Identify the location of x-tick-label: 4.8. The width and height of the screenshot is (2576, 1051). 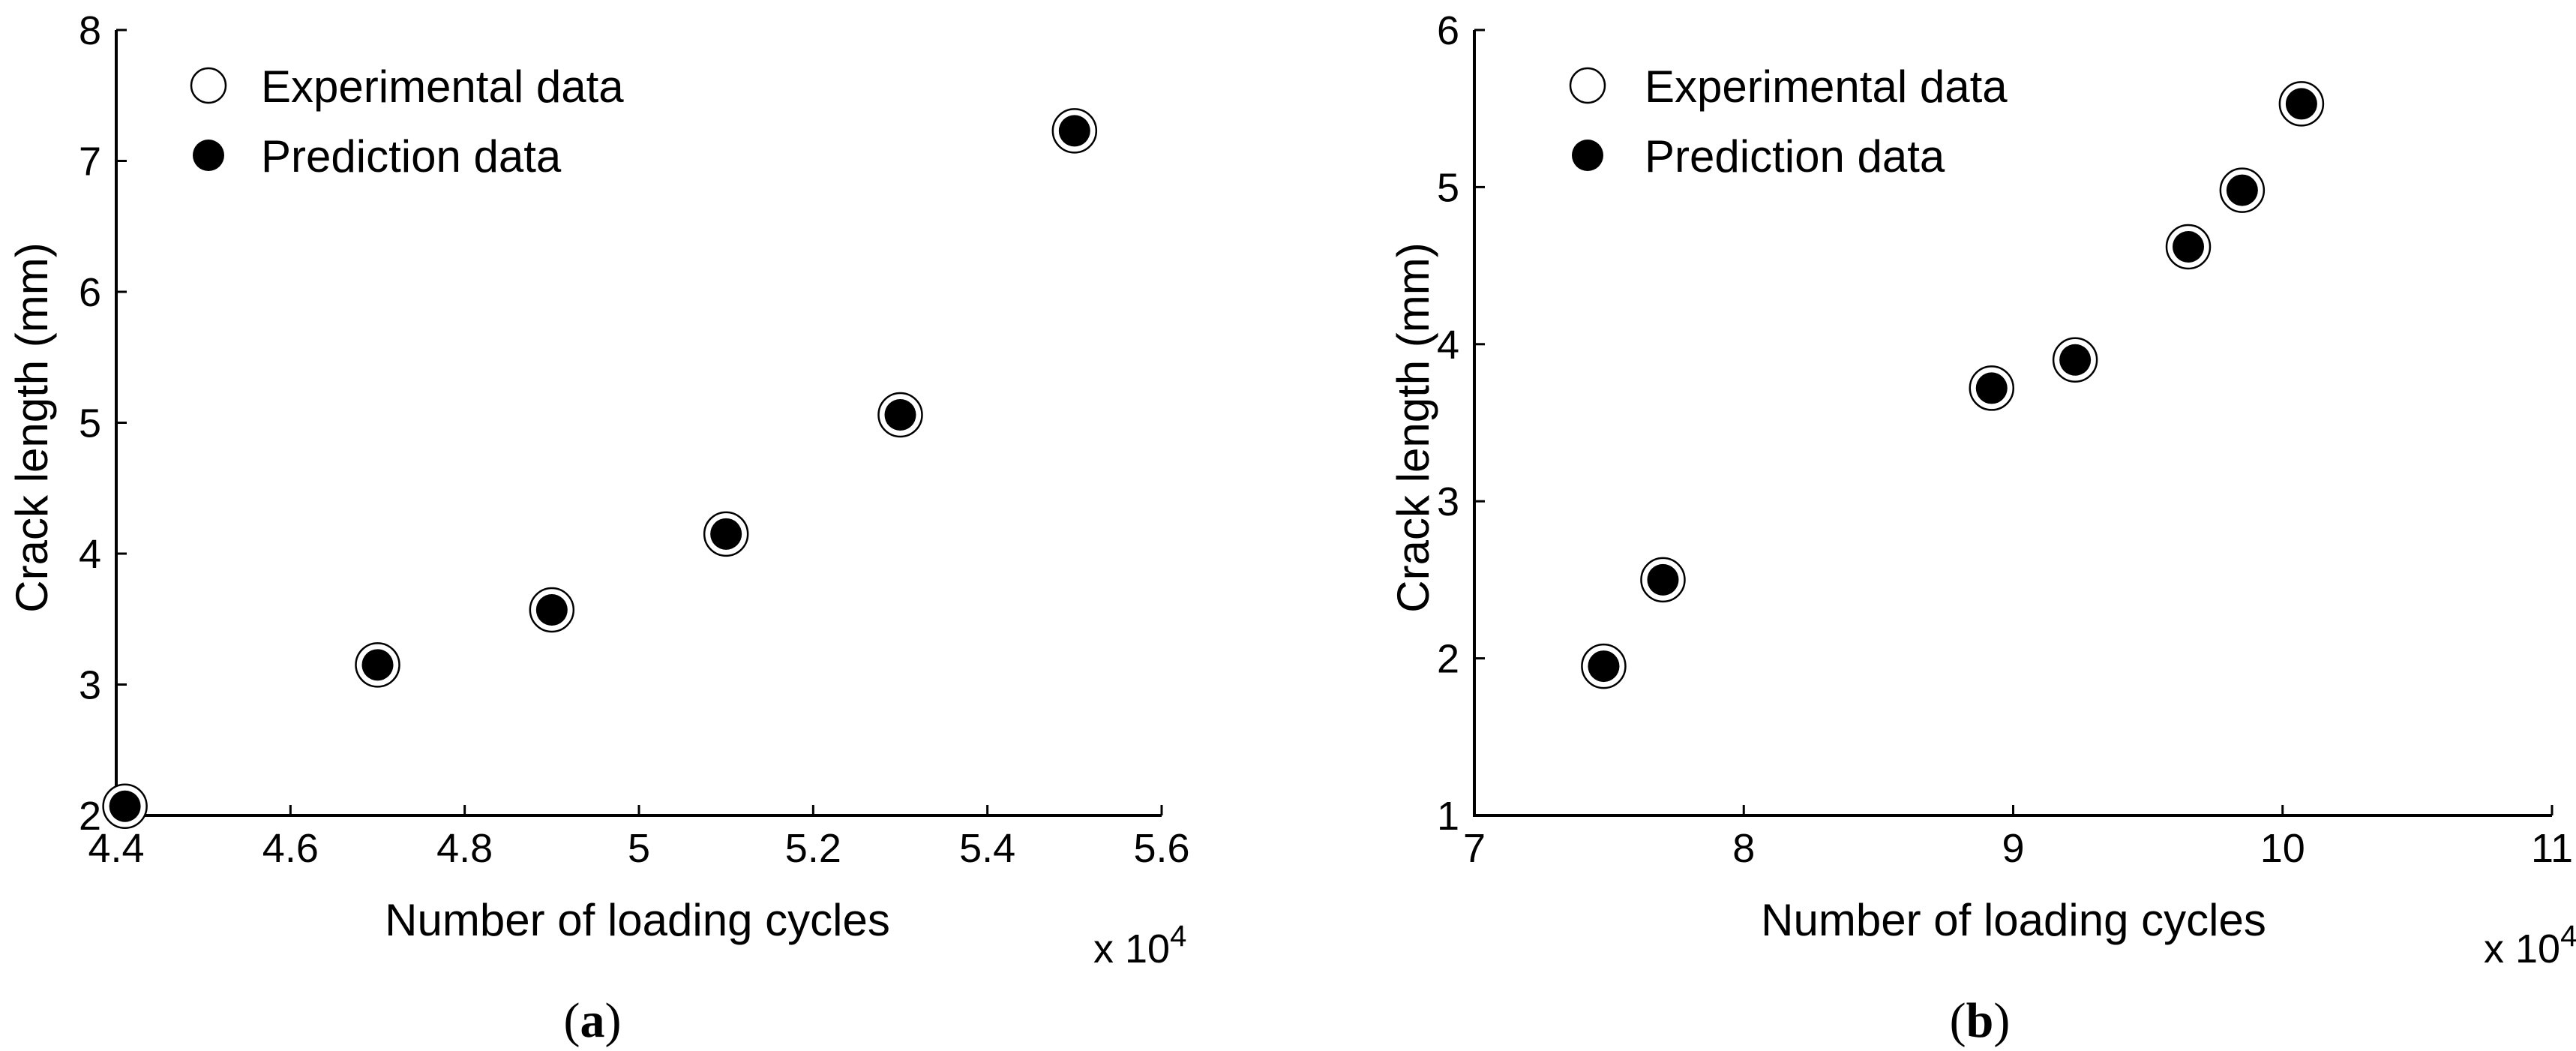
(465, 848).